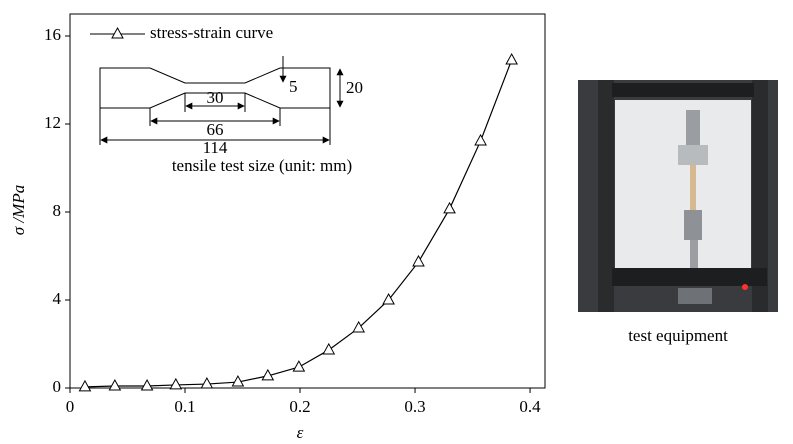  I want to click on photo-light, so click(745, 287).